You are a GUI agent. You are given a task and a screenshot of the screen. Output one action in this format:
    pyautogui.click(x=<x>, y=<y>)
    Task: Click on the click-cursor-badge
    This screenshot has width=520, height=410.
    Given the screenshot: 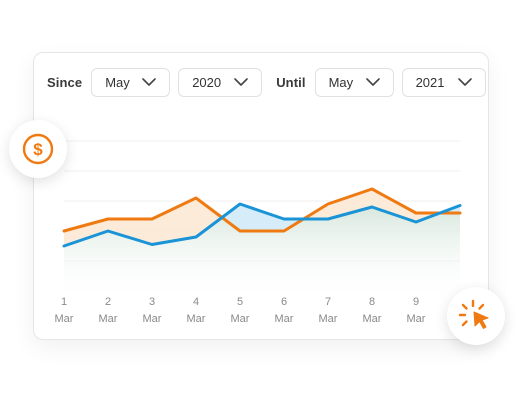 What is the action you would take?
    pyautogui.click(x=476, y=316)
    